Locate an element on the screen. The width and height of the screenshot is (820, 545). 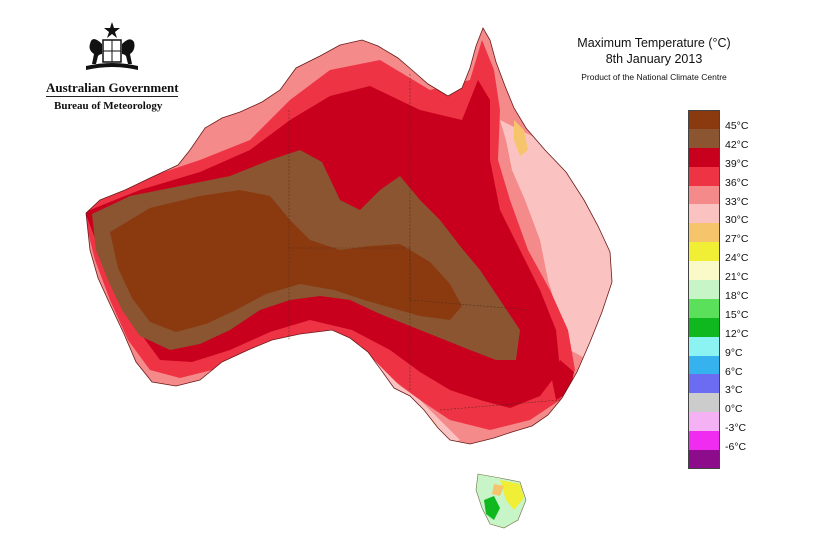
map-title: Maximum Temperature (°C) is located at coordinates (654, 43).